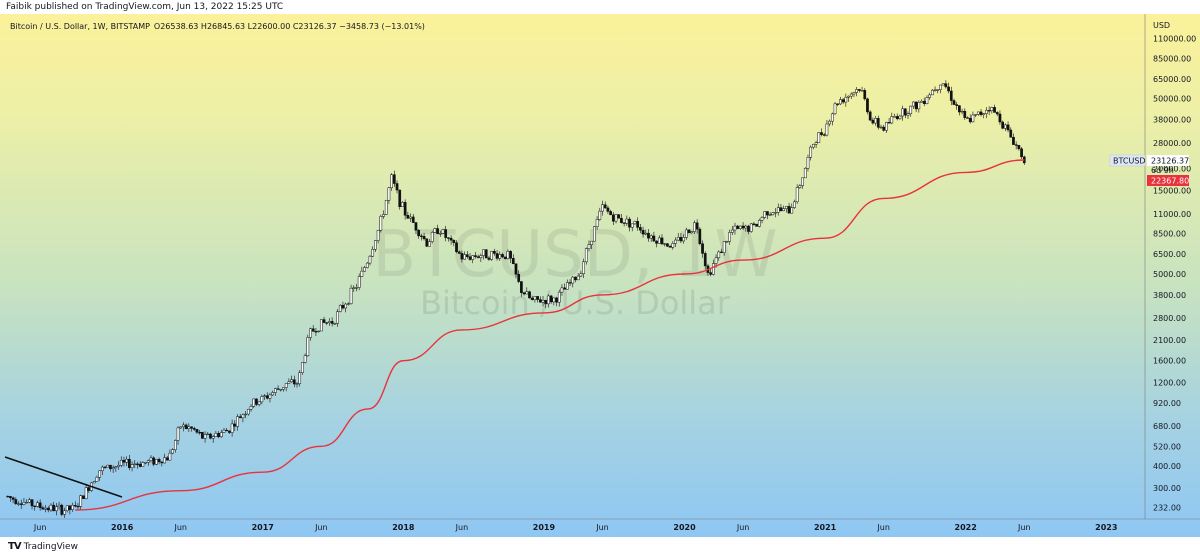 The height and width of the screenshot is (555, 1200). I want to click on price-axis: USD, so click(1161, 25).